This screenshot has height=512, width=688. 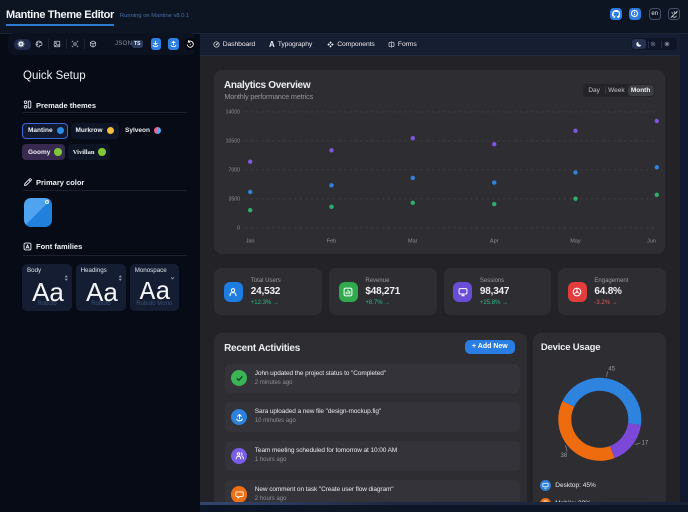 What do you see at coordinates (563, 456) in the screenshot?
I see `svg-text: 38` at bounding box center [563, 456].